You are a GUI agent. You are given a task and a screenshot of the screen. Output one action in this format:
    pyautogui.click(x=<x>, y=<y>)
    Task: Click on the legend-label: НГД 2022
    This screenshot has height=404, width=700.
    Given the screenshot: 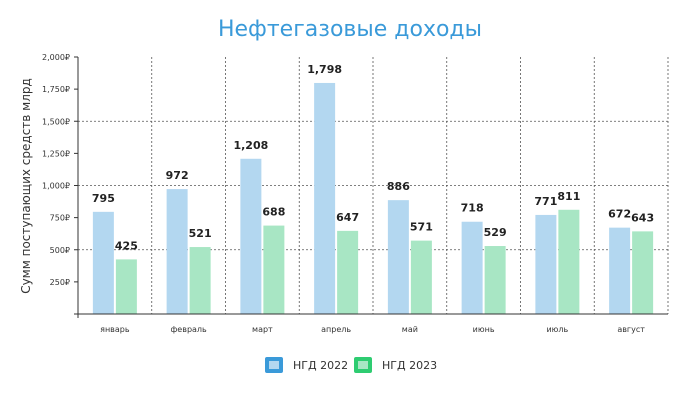 What is the action you would take?
    pyautogui.click(x=320, y=365)
    